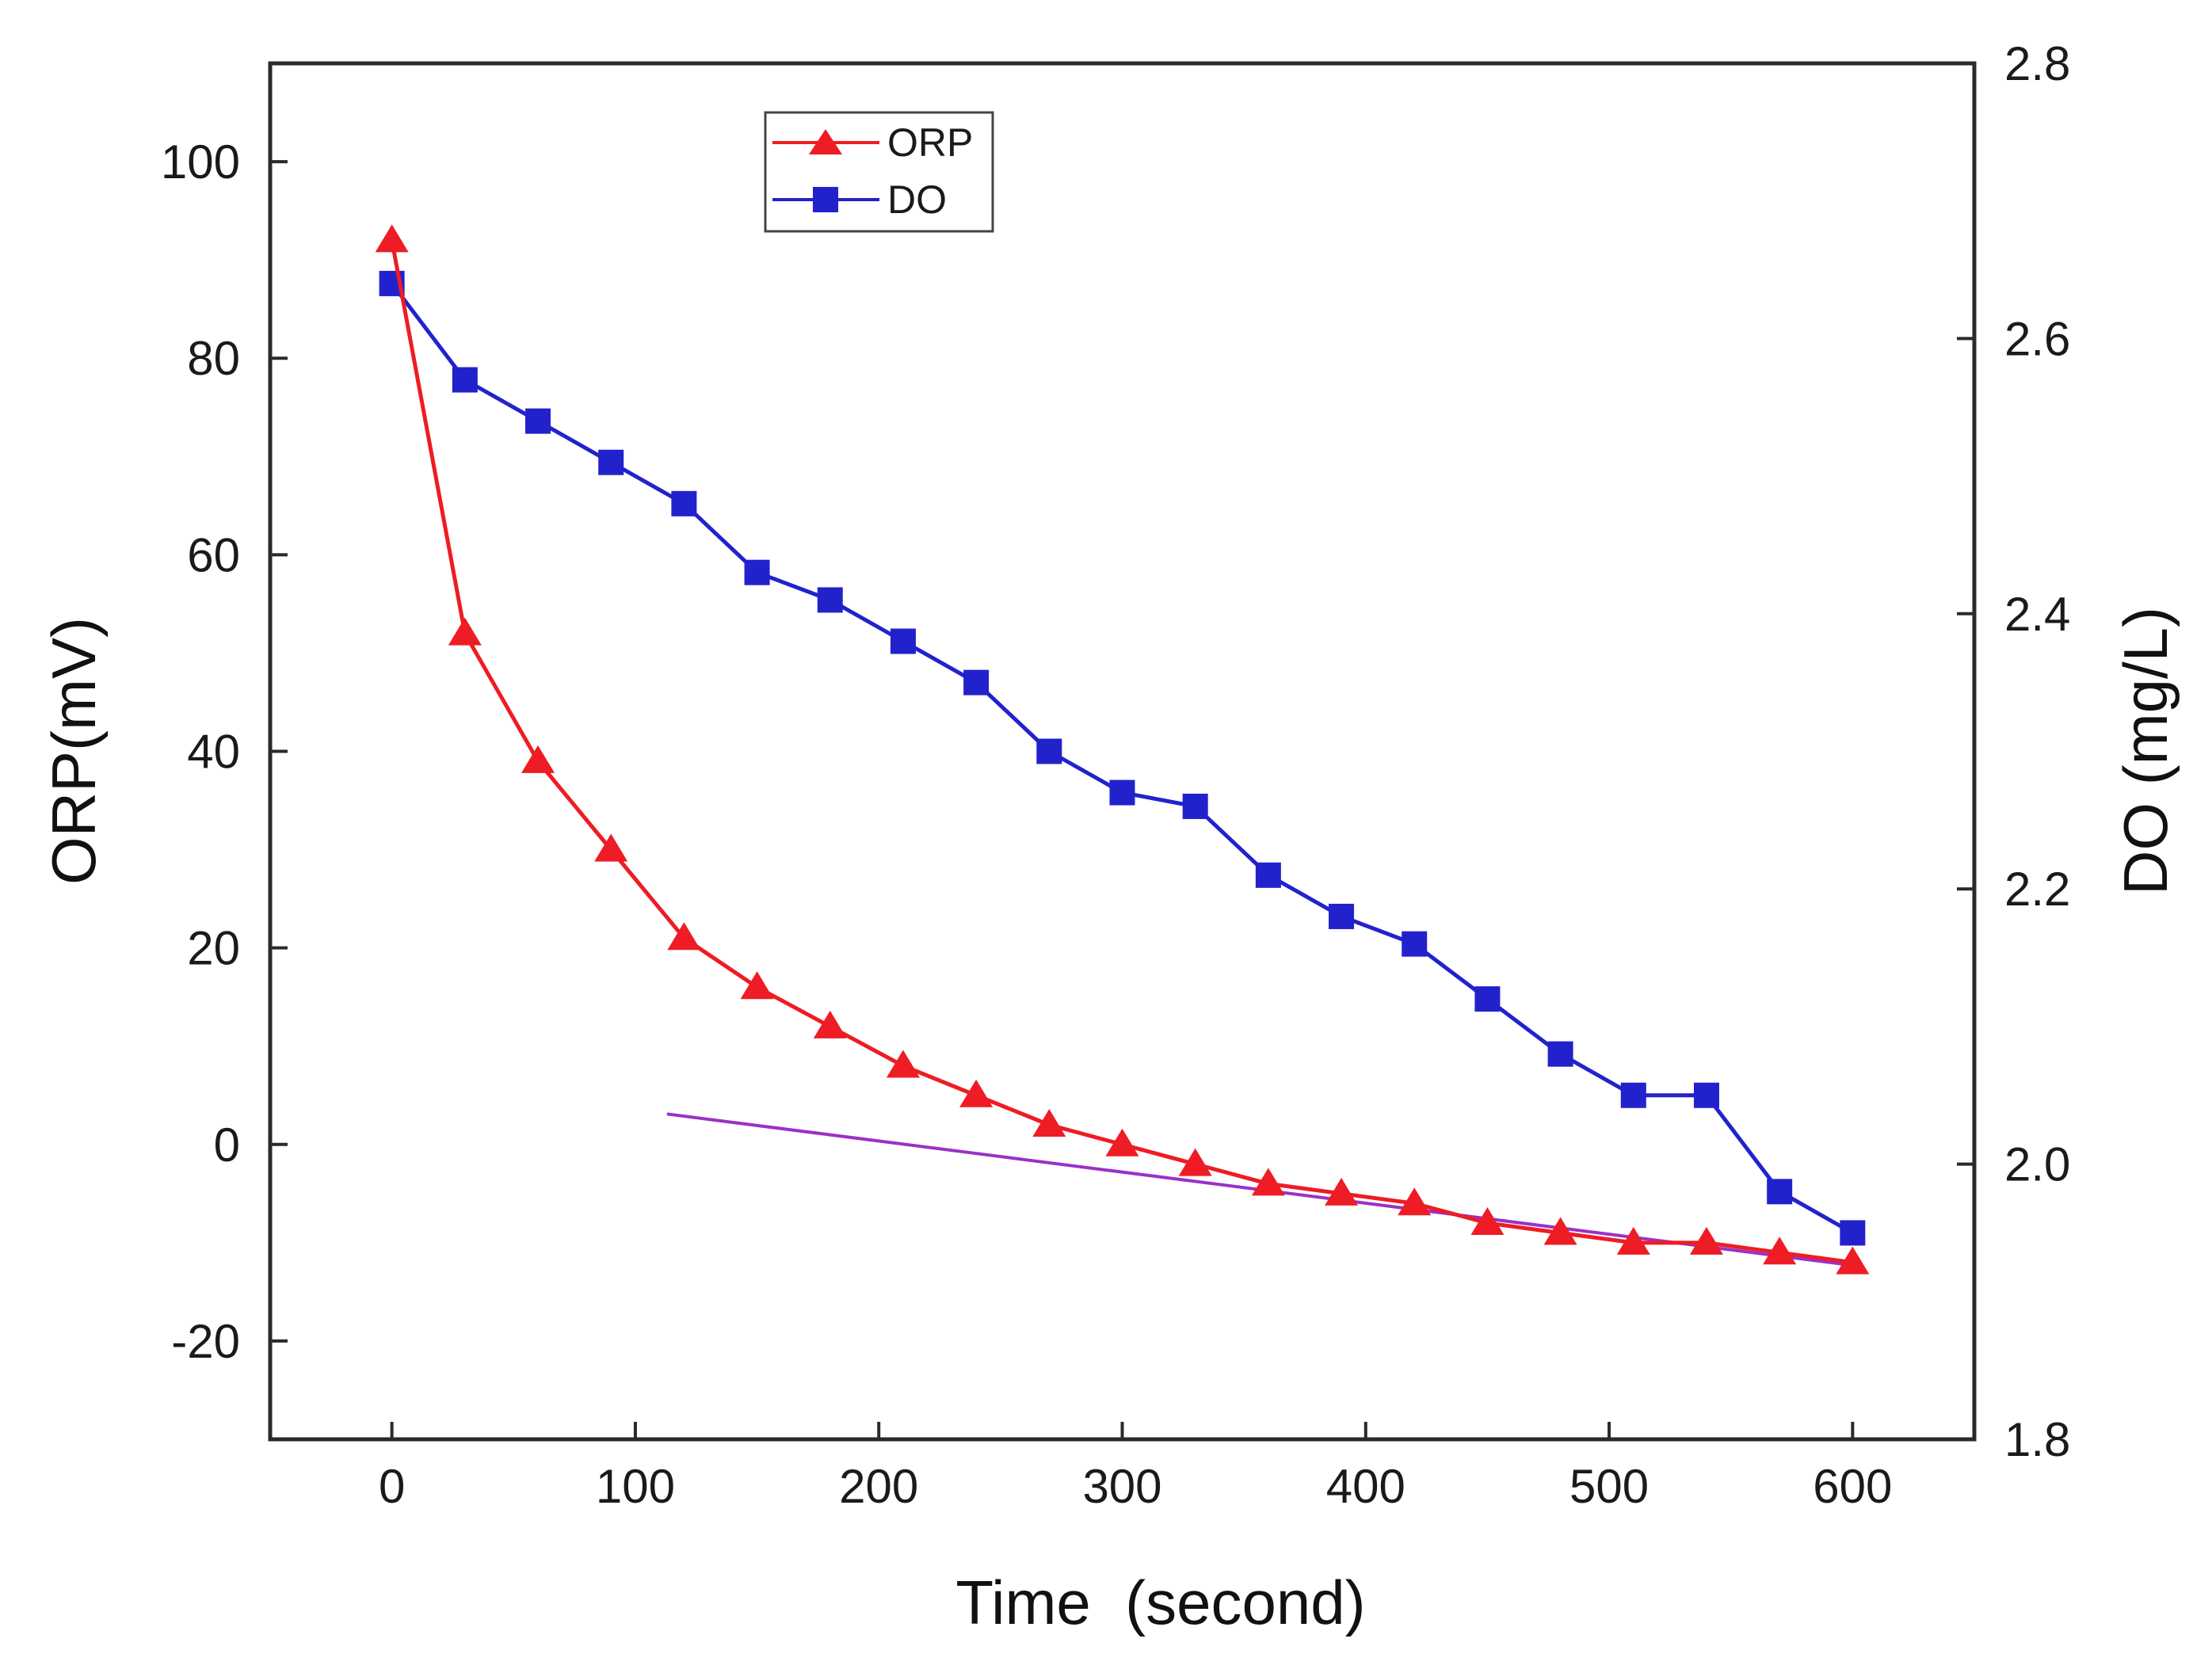 Image resolution: width=2212 pixels, height=1669 pixels. What do you see at coordinates (205, 1341) in the screenshot?
I see `y-left-tick-label: -20` at bounding box center [205, 1341].